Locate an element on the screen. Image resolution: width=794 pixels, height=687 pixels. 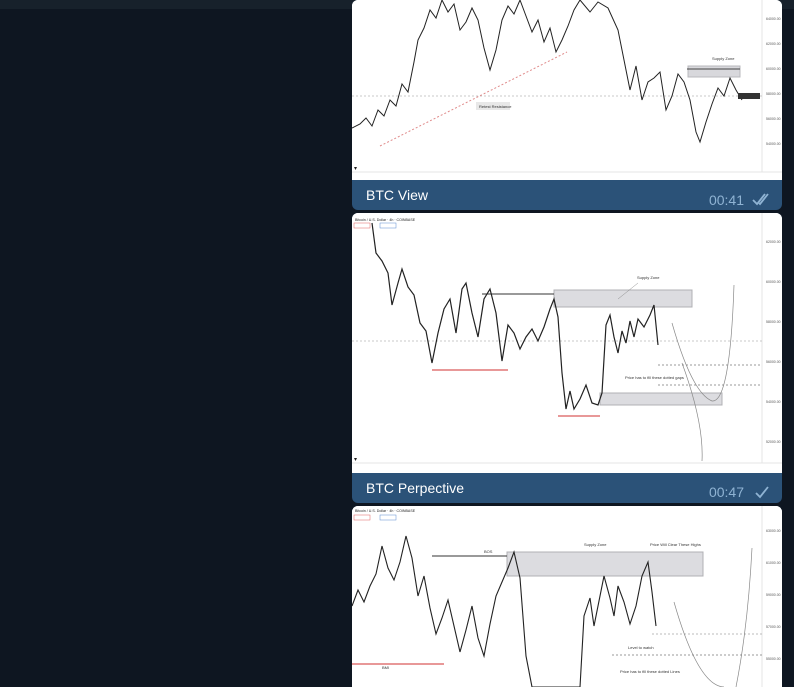
svg-text: BMI is located at coordinates (385, 667).